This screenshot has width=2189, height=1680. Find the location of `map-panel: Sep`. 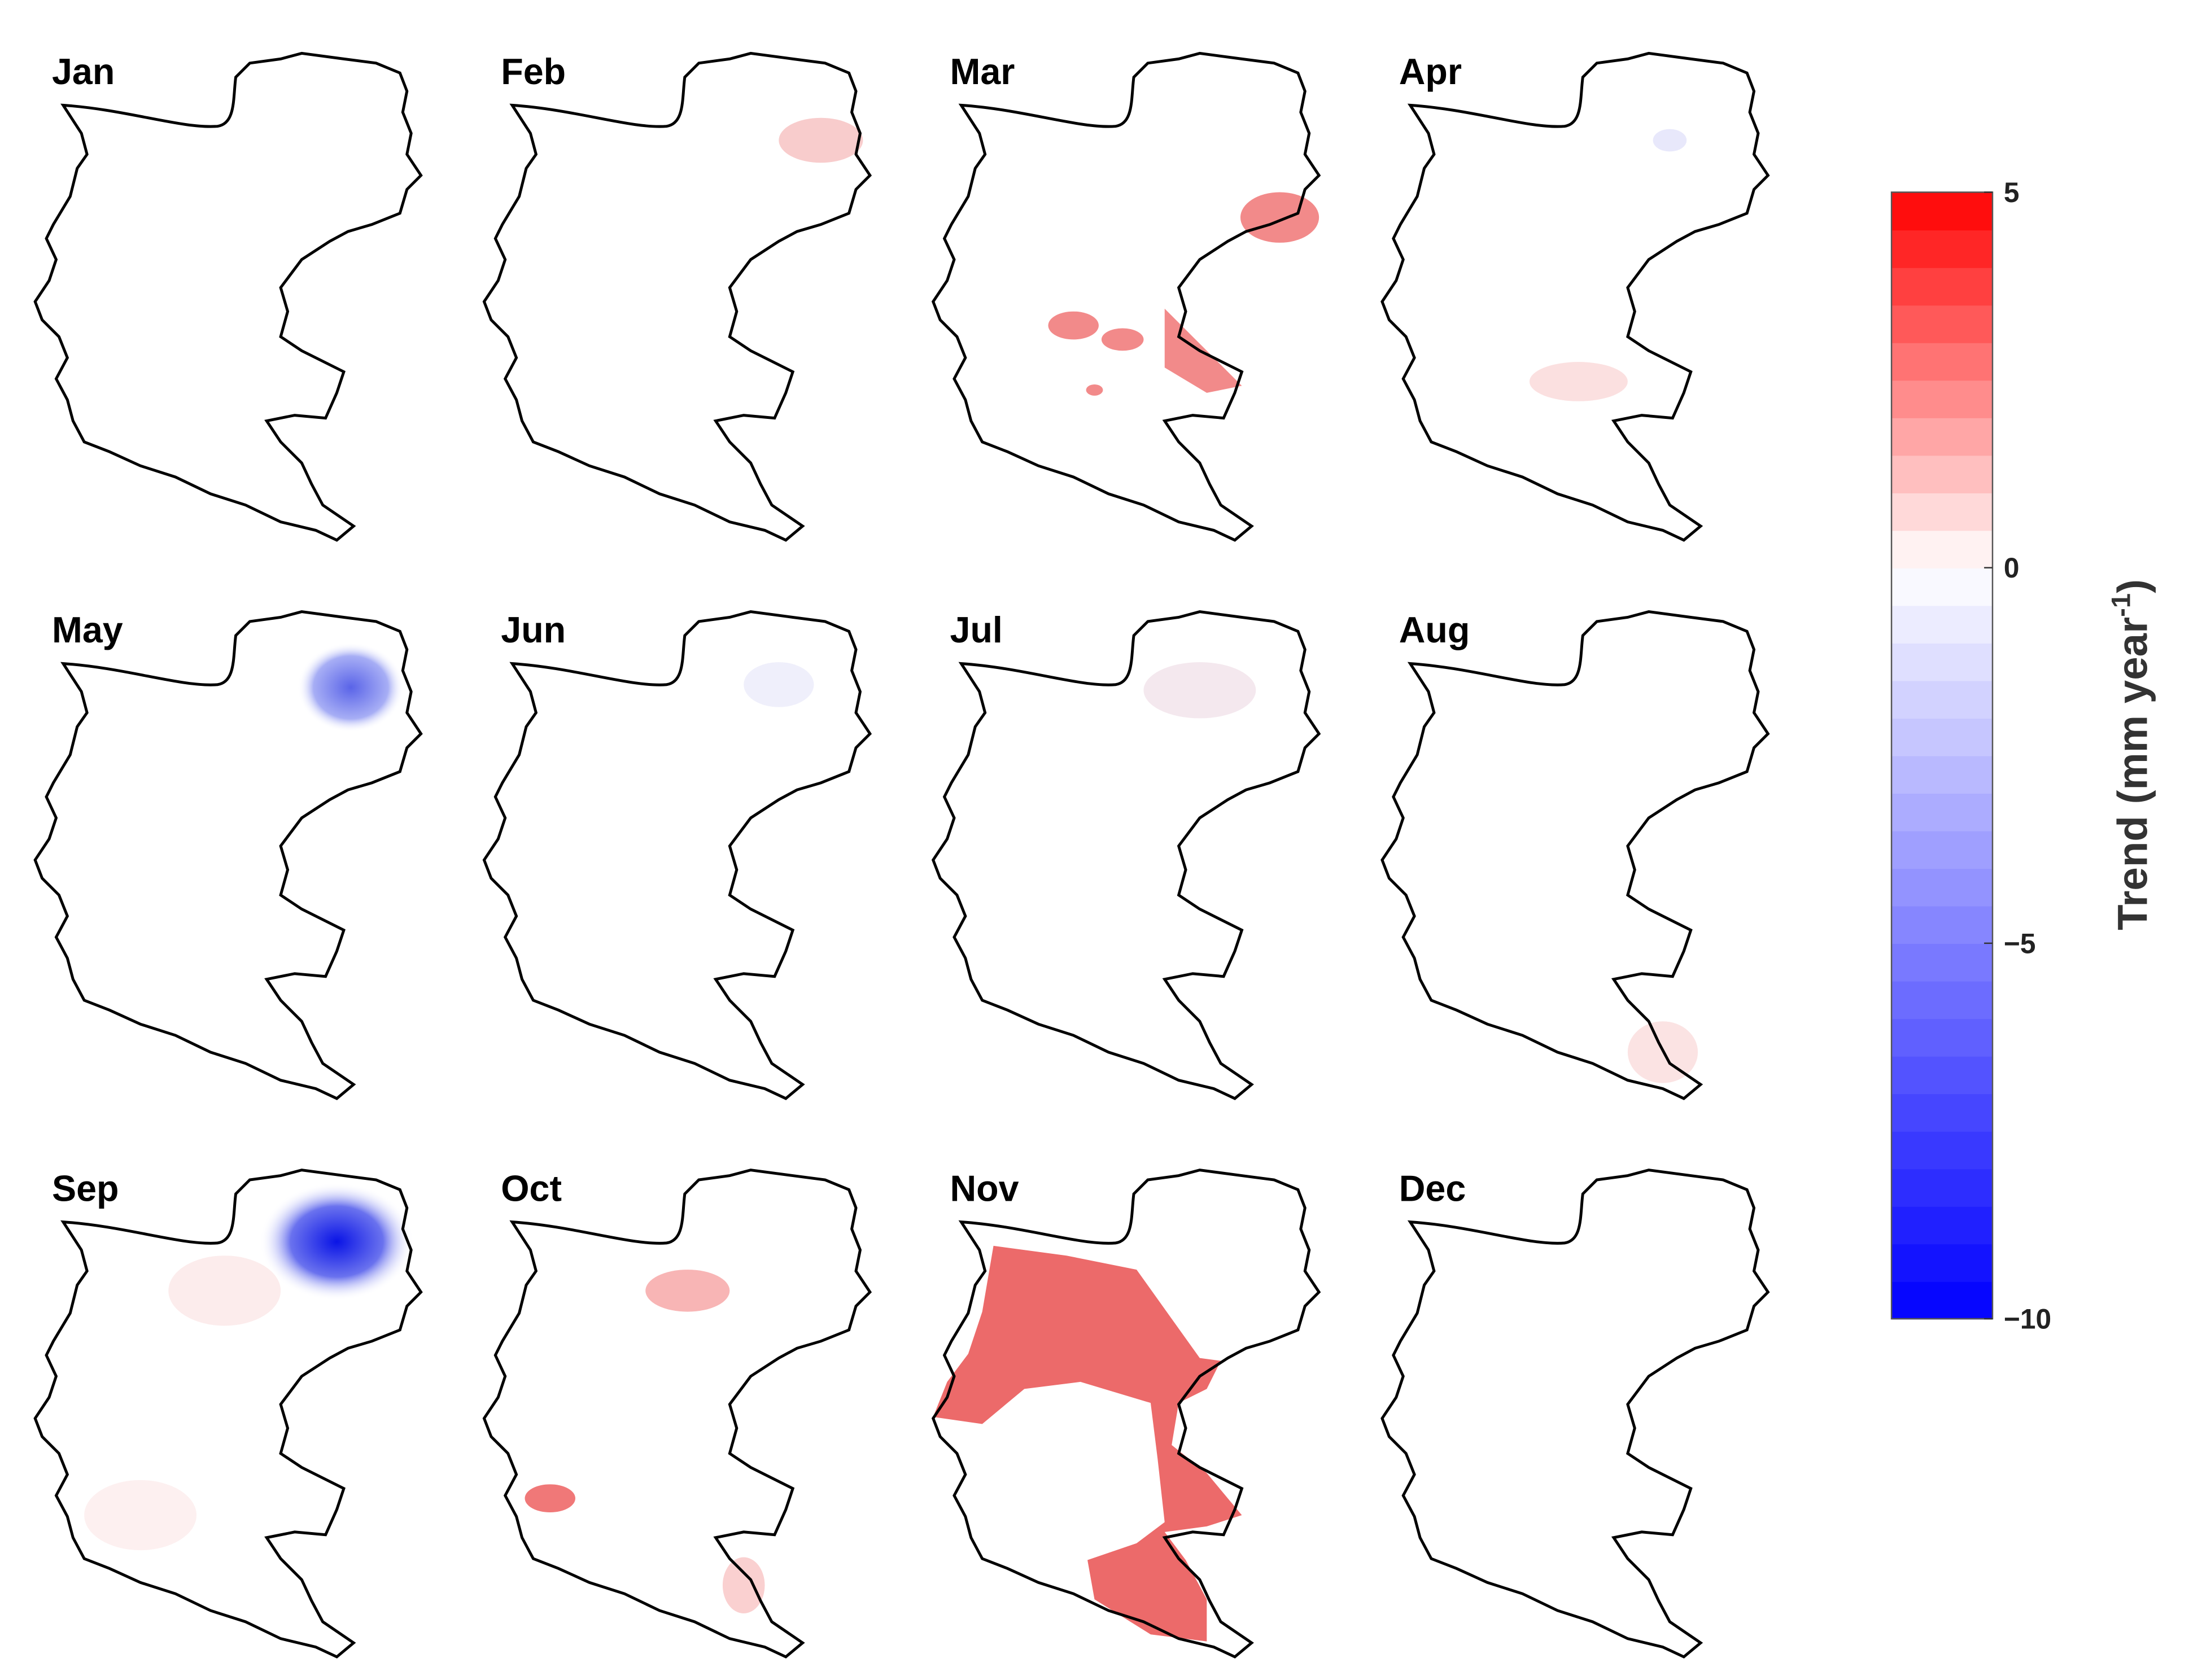

map-panel: Sep is located at coordinates (228, 1413).